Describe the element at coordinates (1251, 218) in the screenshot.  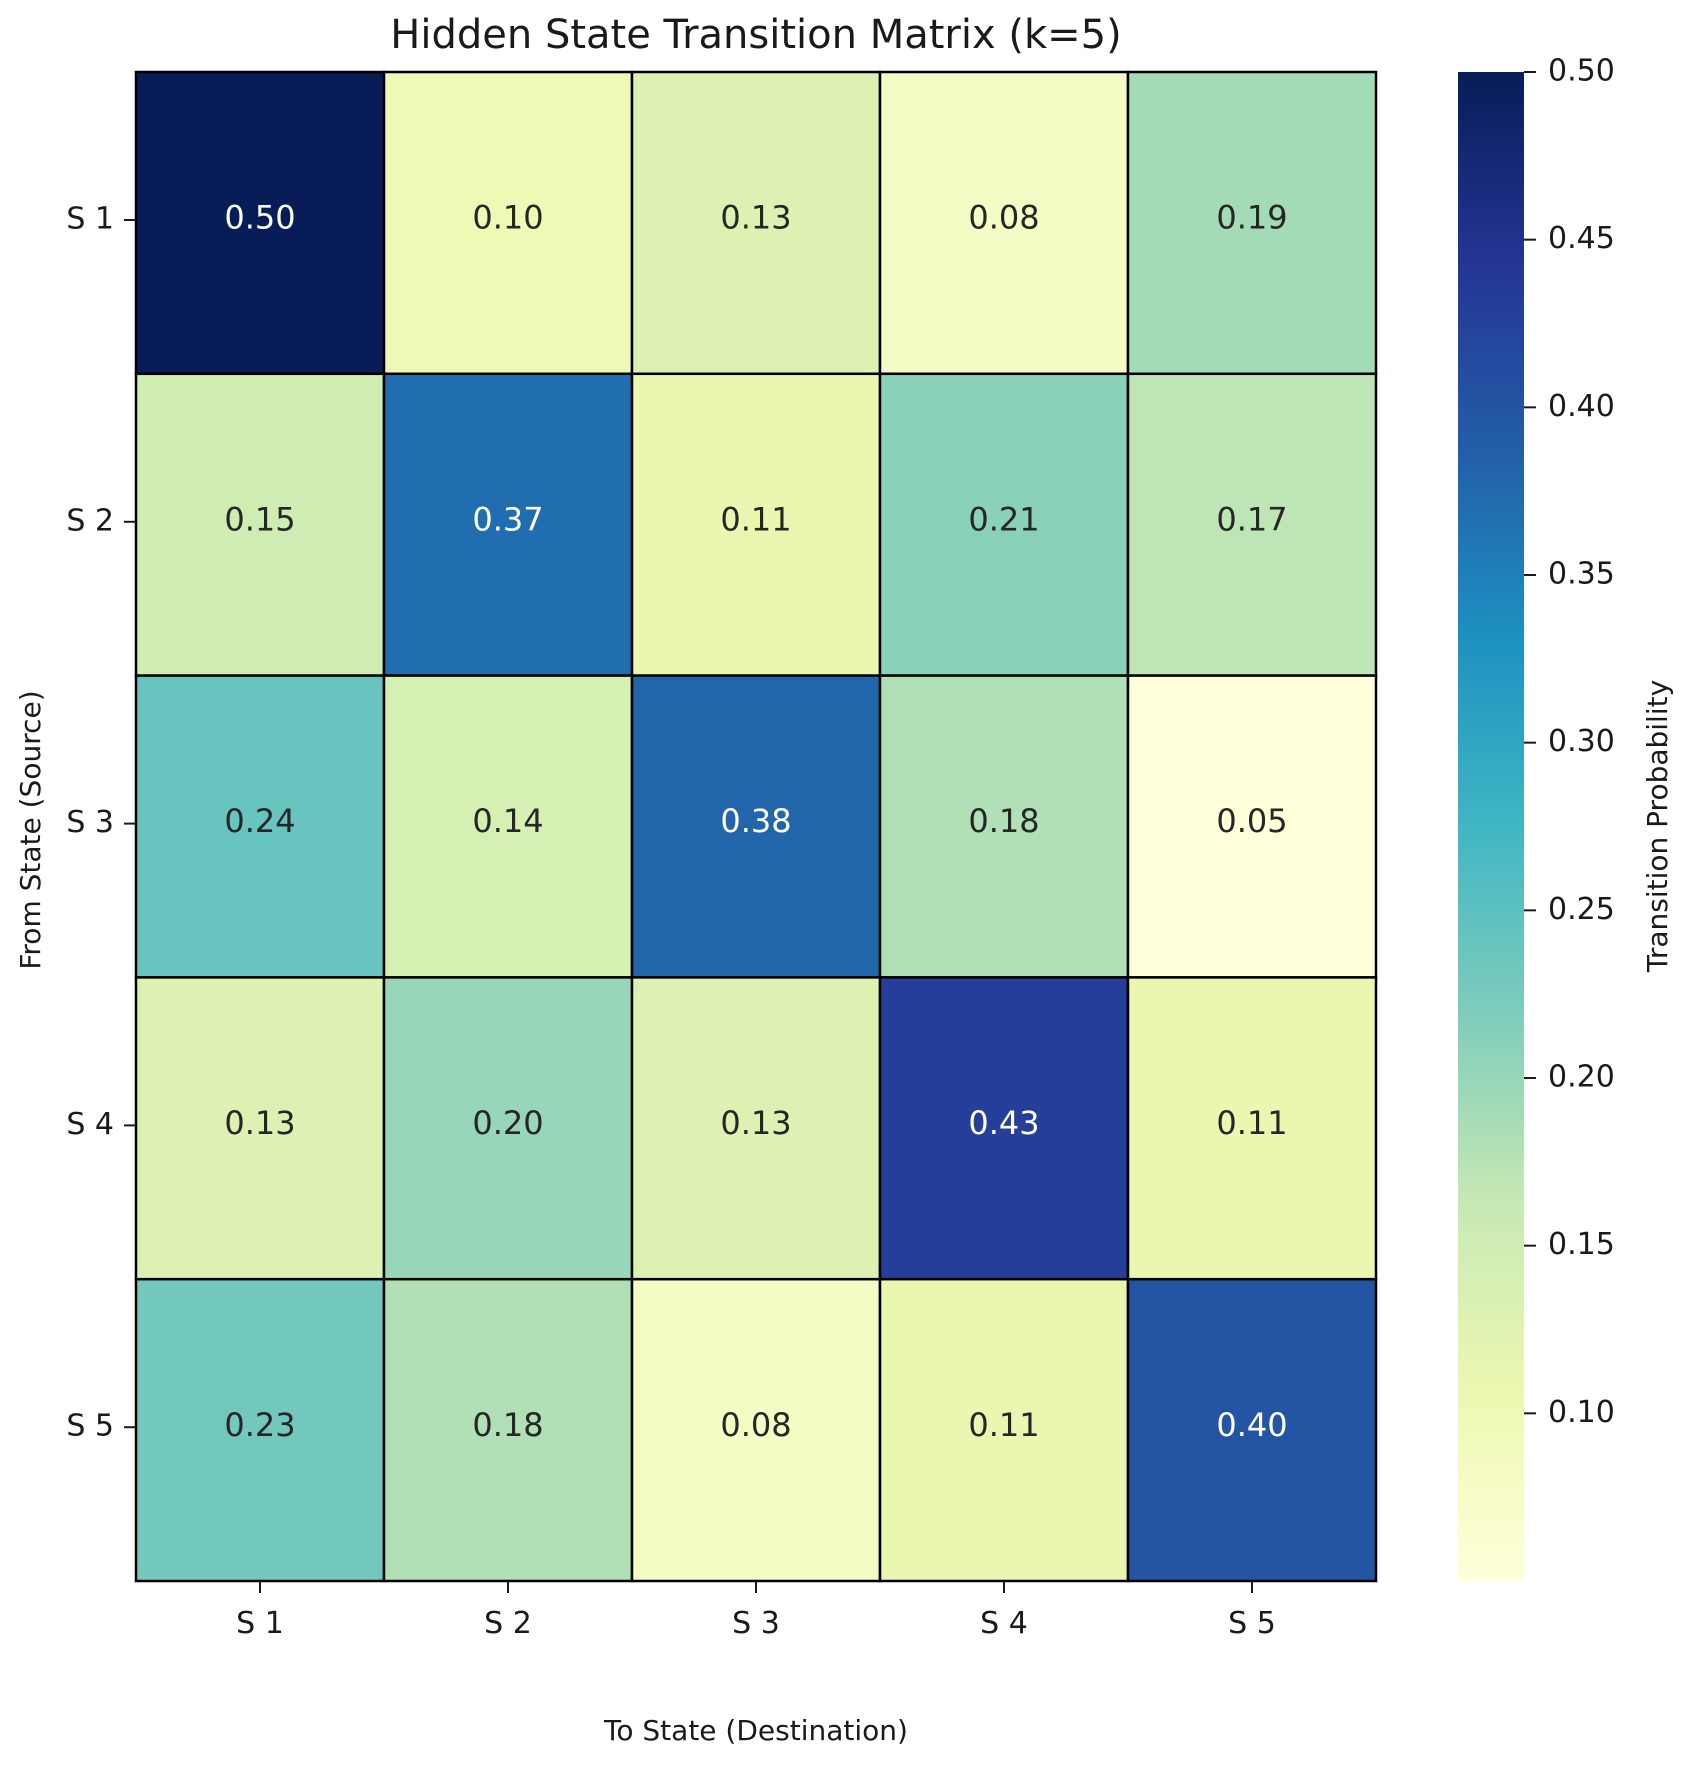
I see `cell-value-label: 0.19` at that location.